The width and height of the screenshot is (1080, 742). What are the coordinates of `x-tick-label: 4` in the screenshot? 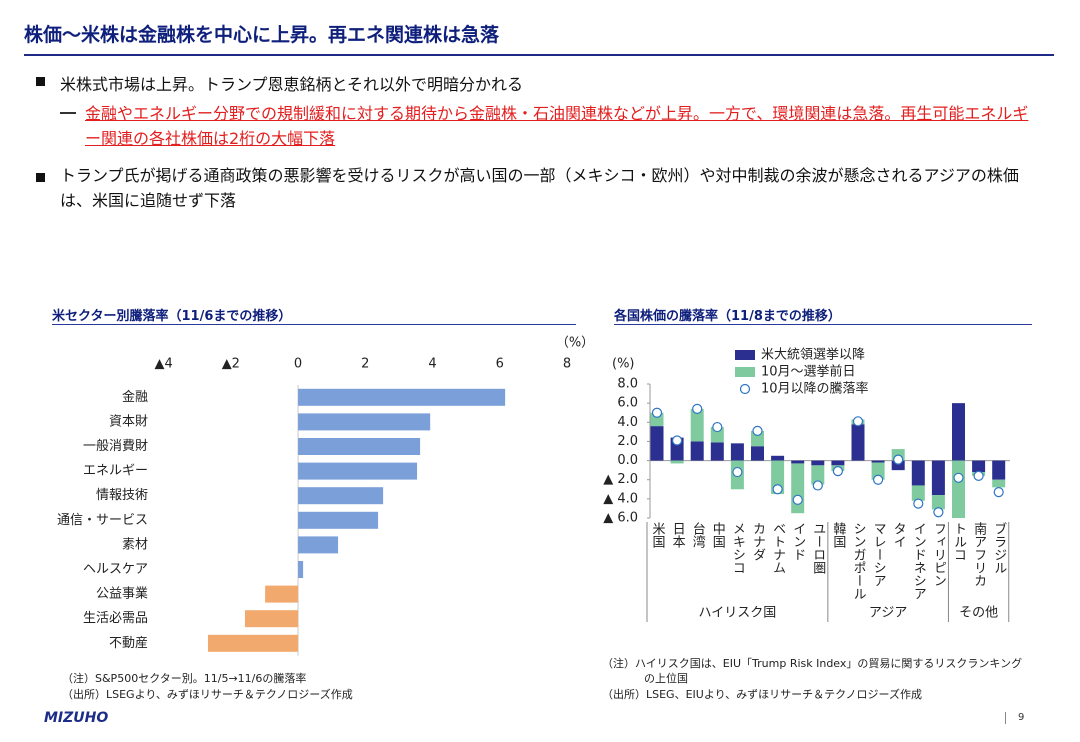 It's located at (432, 364).